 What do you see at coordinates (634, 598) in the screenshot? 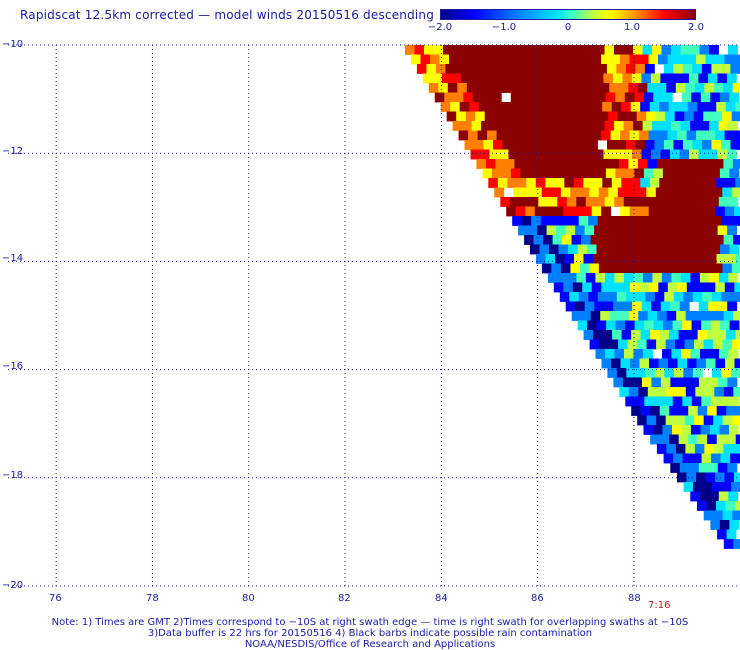
I see `lon-label: 88` at bounding box center [634, 598].